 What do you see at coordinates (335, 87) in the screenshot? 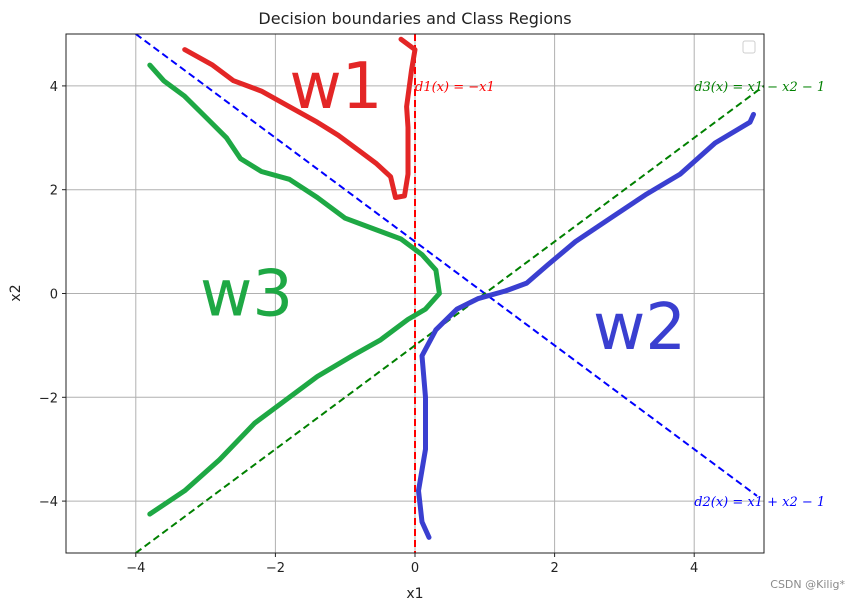
I see `region-label-w1: w1` at bounding box center [335, 87].